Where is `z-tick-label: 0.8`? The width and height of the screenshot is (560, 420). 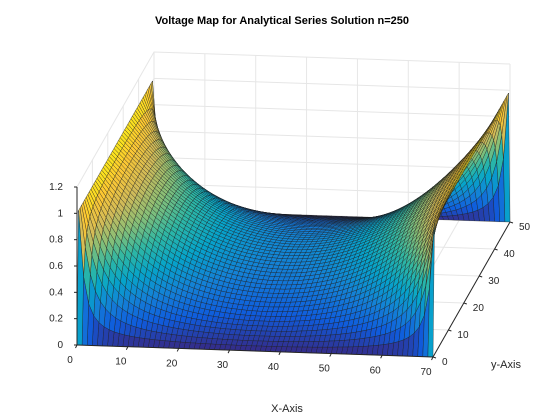 z-tick-label: 0.8 is located at coordinates (56, 240).